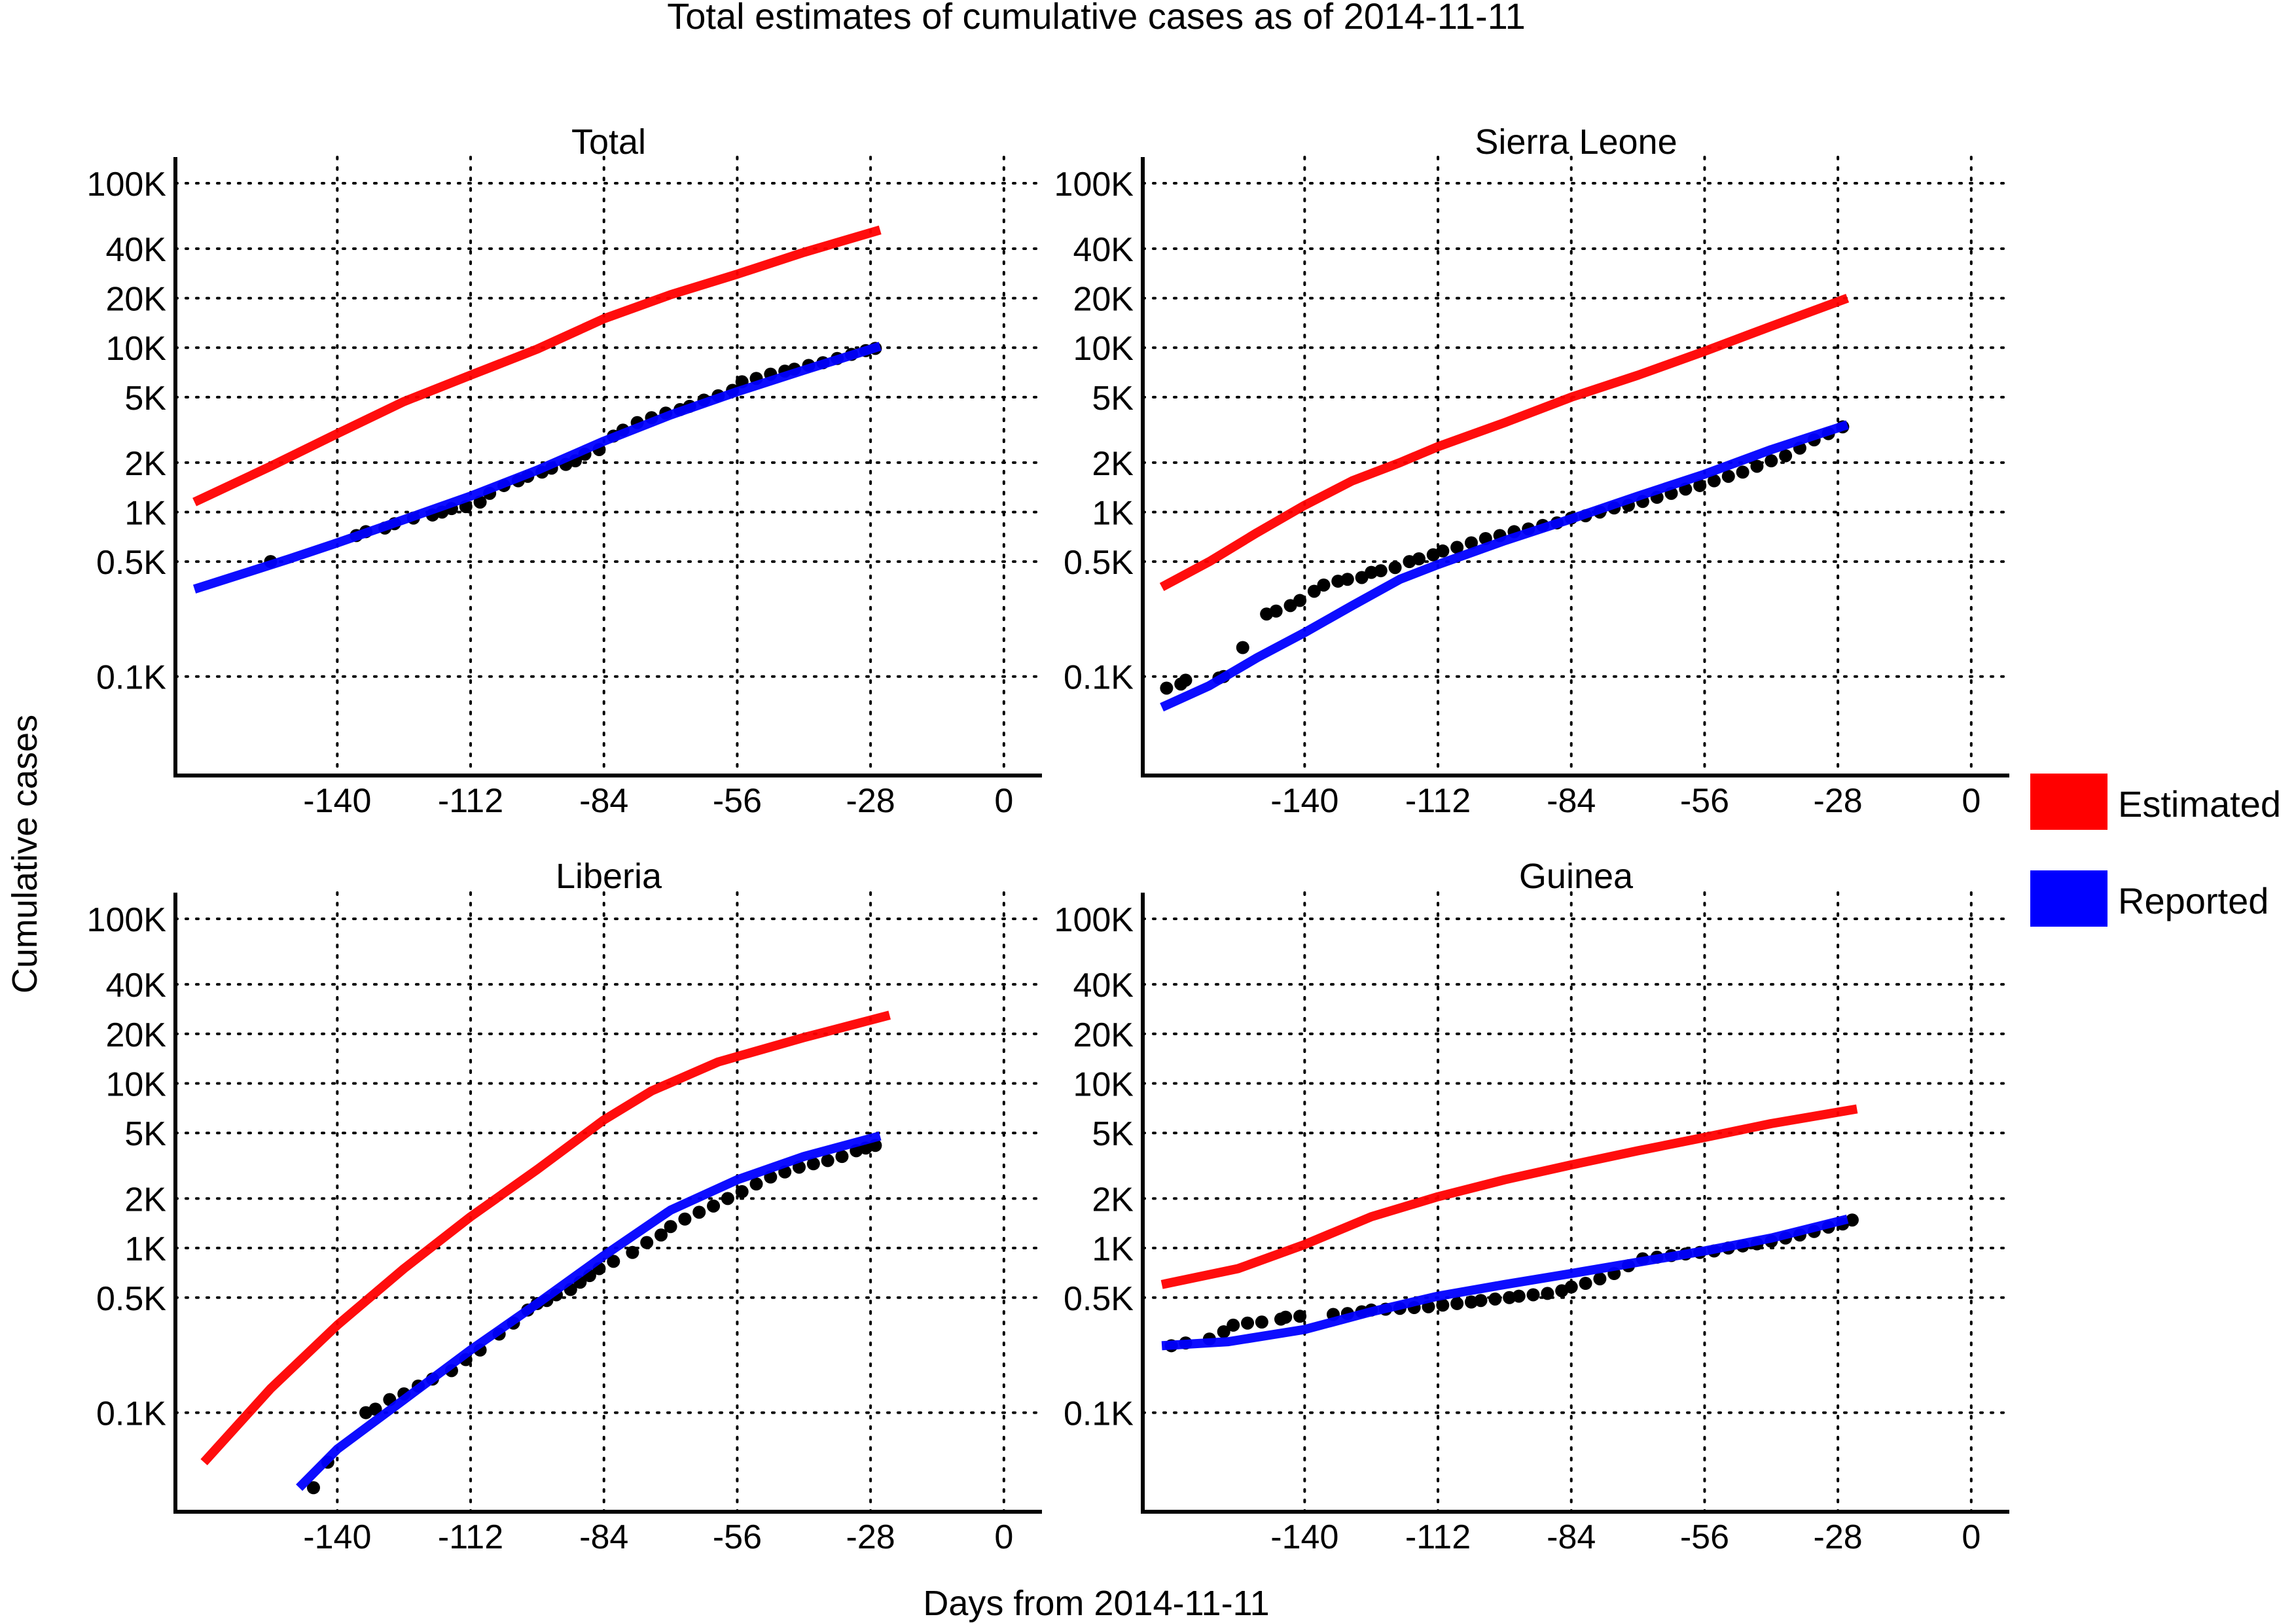 Image resolution: width=2296 pixels, height=1623 pixels. What do you see at coordinates (1003, 801) in the screenshot?
I see `x-tick-label-total: 0` at bounding box center [1003, 801].